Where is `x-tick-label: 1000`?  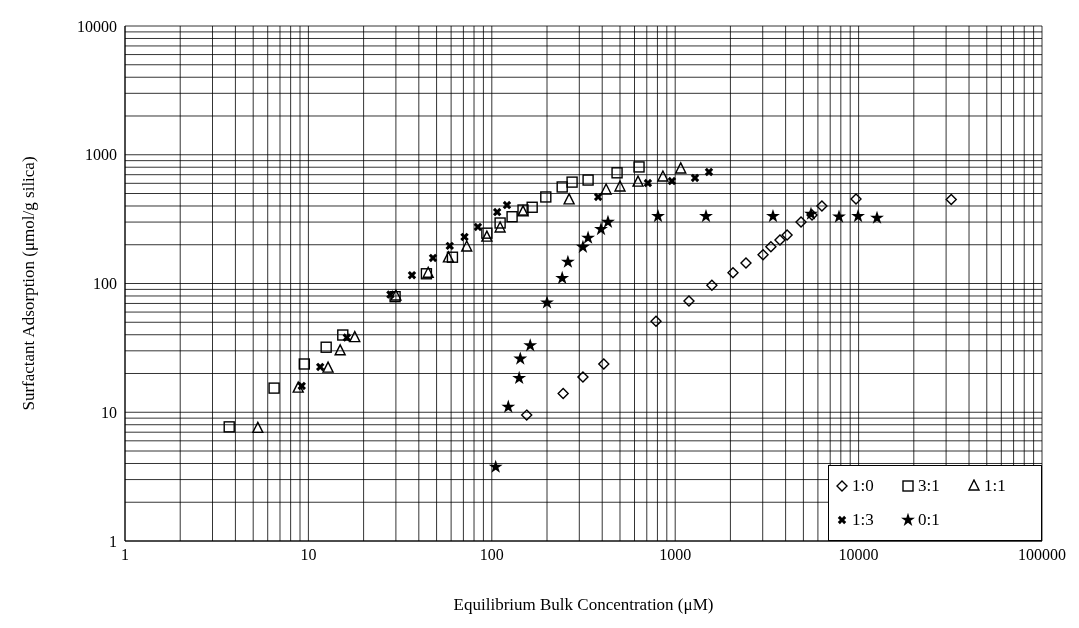
x-tick-label: 1000 is located at coordinates (675, 555).